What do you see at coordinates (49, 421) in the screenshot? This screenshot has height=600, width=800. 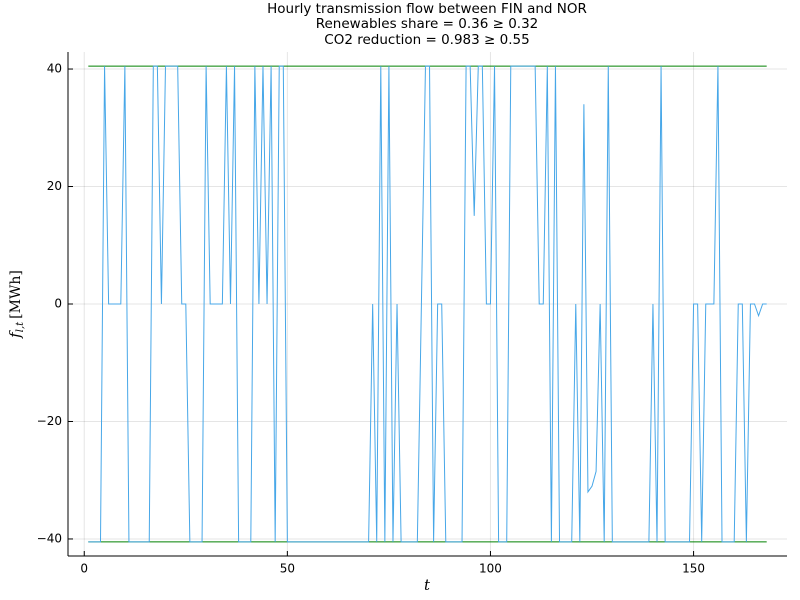 I see `y-tick-label: −20` at bounding box center [49, 421].